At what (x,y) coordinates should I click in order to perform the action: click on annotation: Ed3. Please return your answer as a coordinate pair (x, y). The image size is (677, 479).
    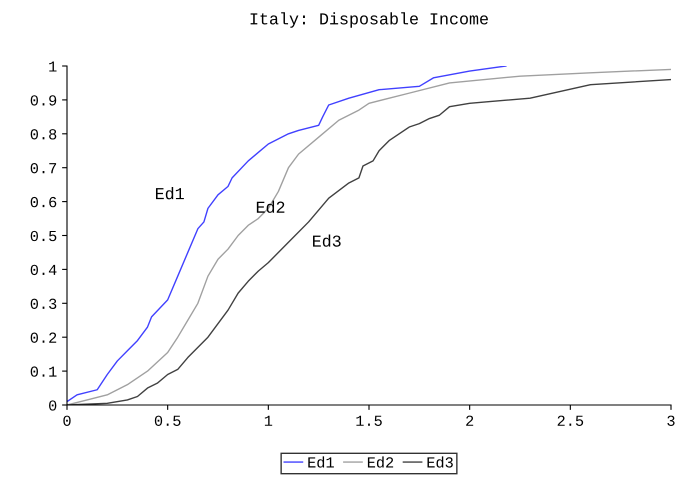
    Looking at the image, I should click on (327, 240).